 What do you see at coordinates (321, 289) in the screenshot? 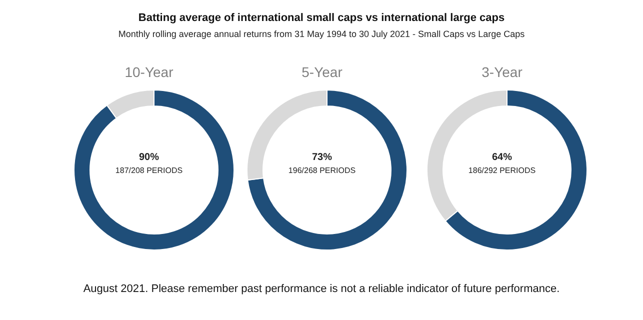
I see `text: August 2021. Please remember past performance is not a reliable indicator of future performance.` at bounding box center [321, 289].